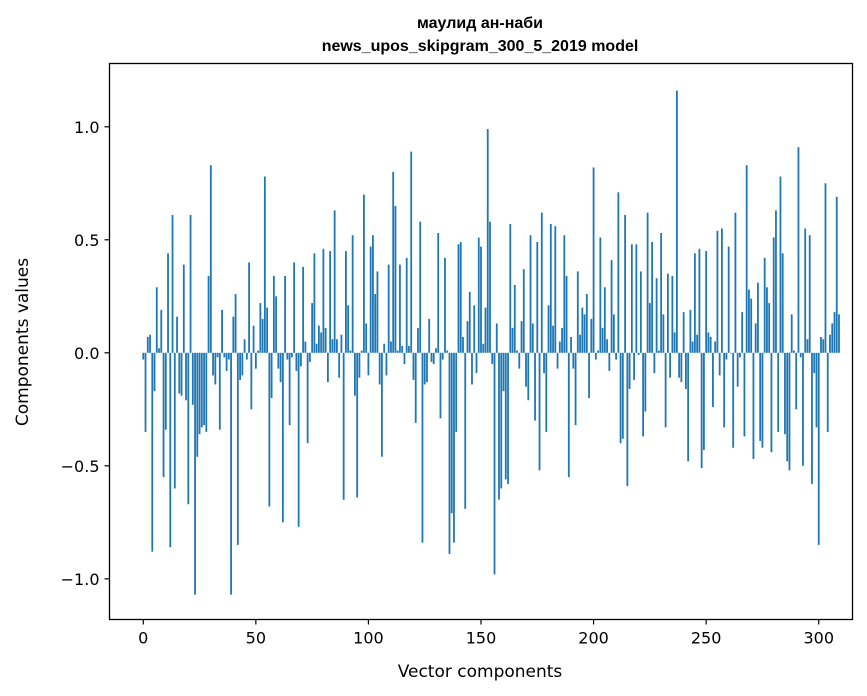 Image resolution: width=867 pixels, height=696 pixels. What do you see at coordinates (480, 23) in the screenshot?
I see `chart-title: маулид ан-наби` at bounding box center [480, 23].